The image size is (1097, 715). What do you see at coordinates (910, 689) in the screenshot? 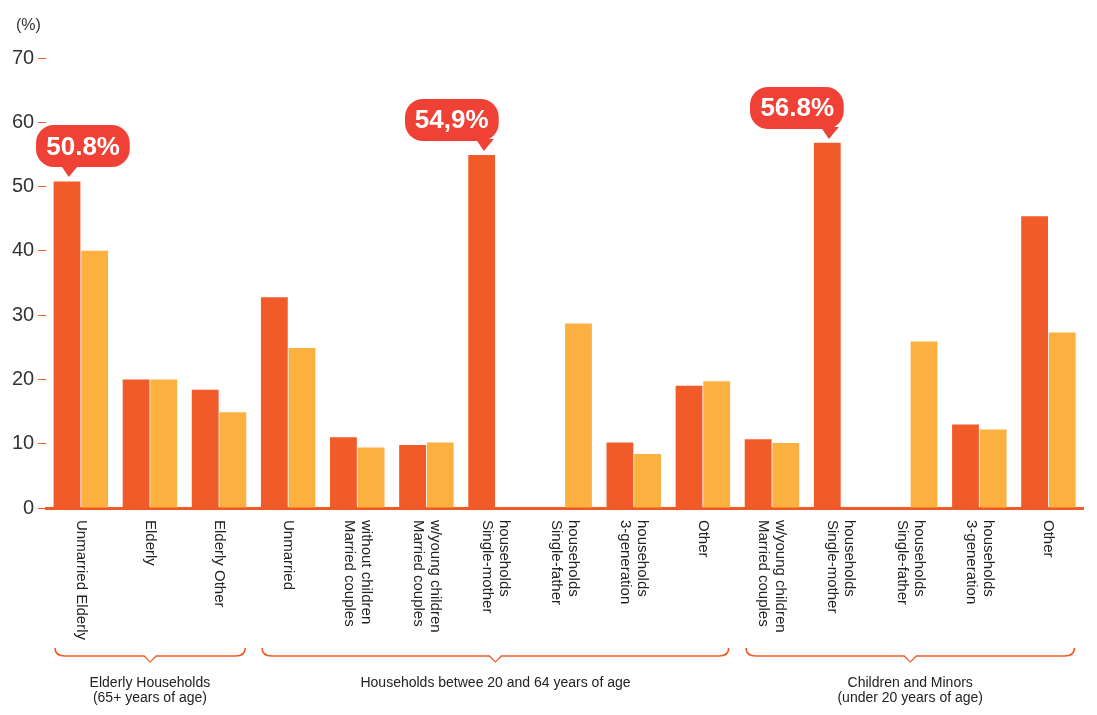
I see `text: Children and Minors (under 20 years of age)` at bounding box center [910, 689].